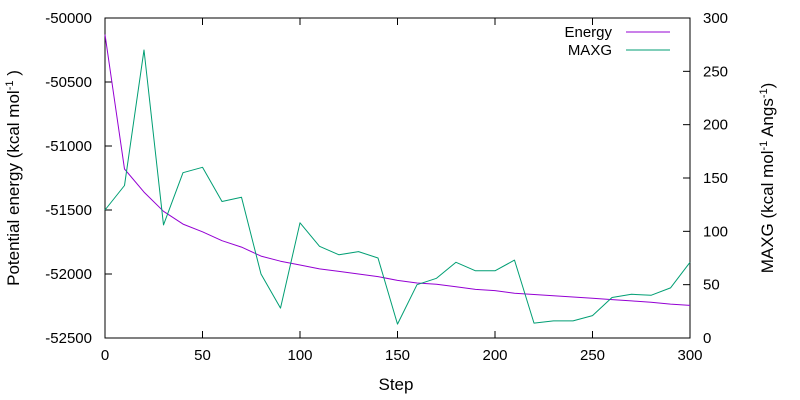 The image size is (800, 400). What do you see at coordinates (299, 355) in the screenshot?
I see `x-tick-label: 100` at bounding box center [299, 355].